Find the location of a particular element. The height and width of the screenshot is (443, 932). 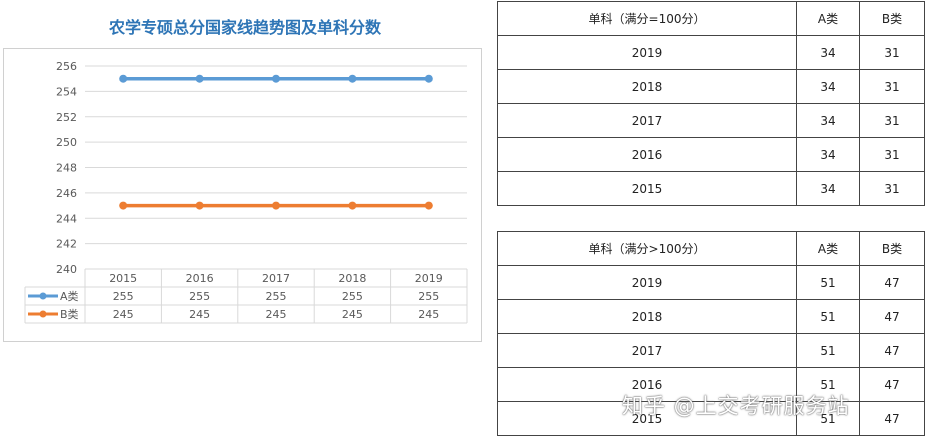

table-header-row: 单科（满分>100分） A类 B类 is located at coordinates (711, 248).